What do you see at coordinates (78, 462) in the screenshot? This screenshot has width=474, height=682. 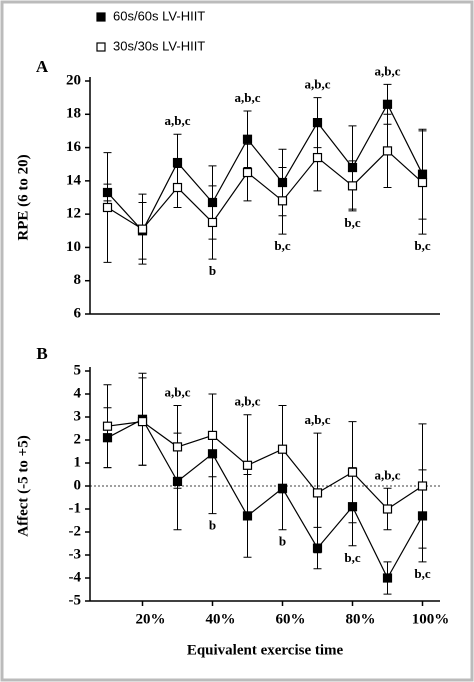 I see `y-tick-label: 1` at bounding box center [78, 462].